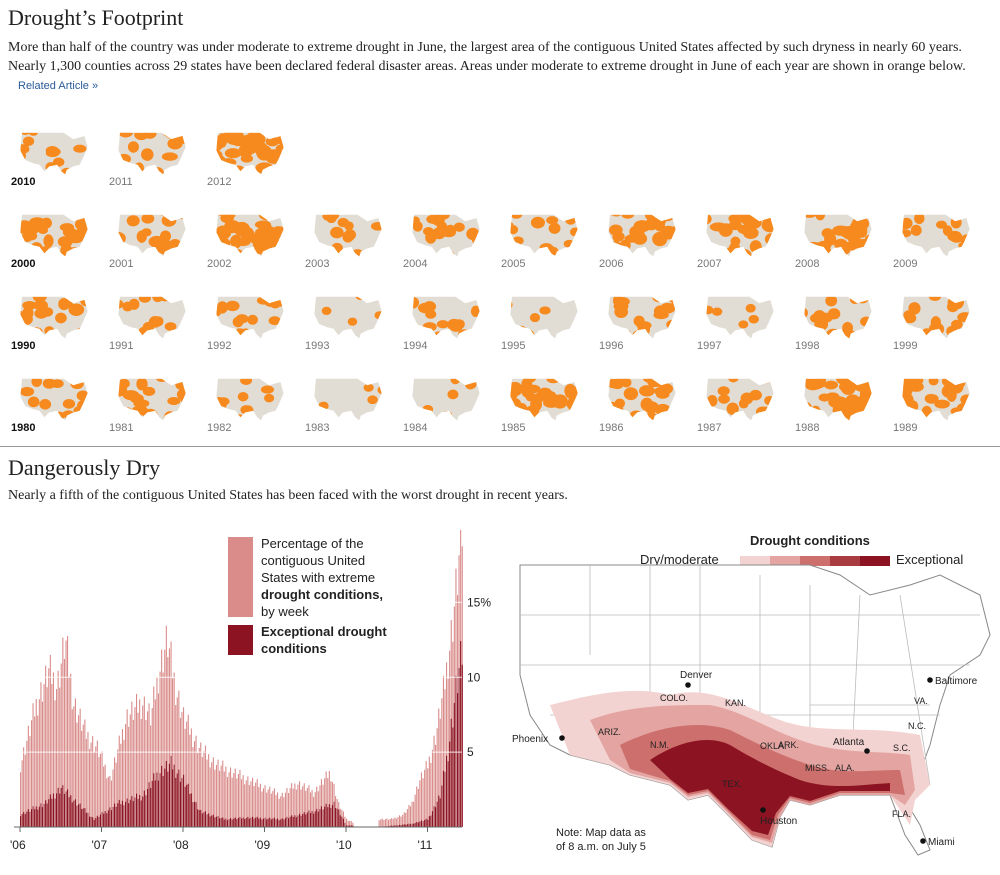 Image resolution: width=1000 pixels, height=875 pixels. Describe the element at coordinates (250, 159) in the screenshot. I see `drought-map-2012: 2012` at that location.